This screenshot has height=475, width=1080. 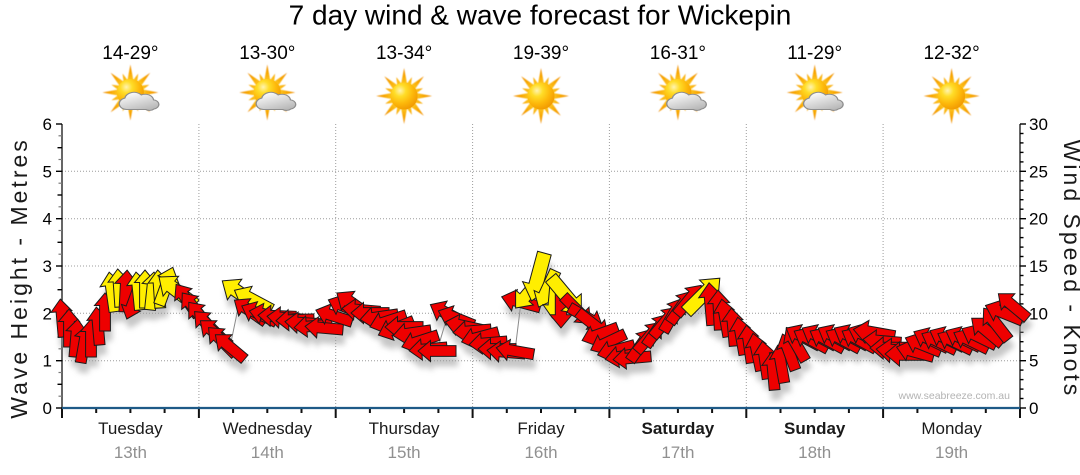 I want to click on svg-text: 15, so click(x=1038, y=266).